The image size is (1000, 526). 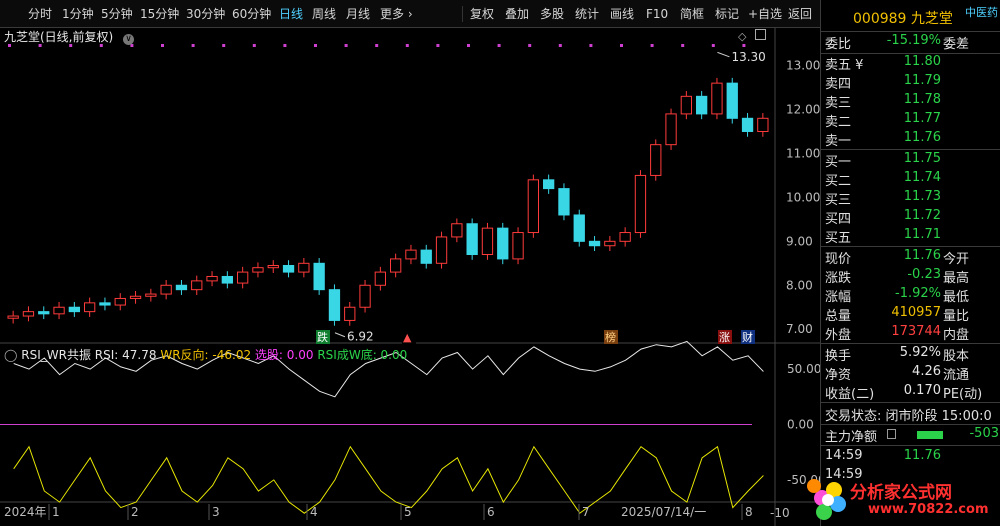 I want to click on high-pointer, so click(x=723, y=54).